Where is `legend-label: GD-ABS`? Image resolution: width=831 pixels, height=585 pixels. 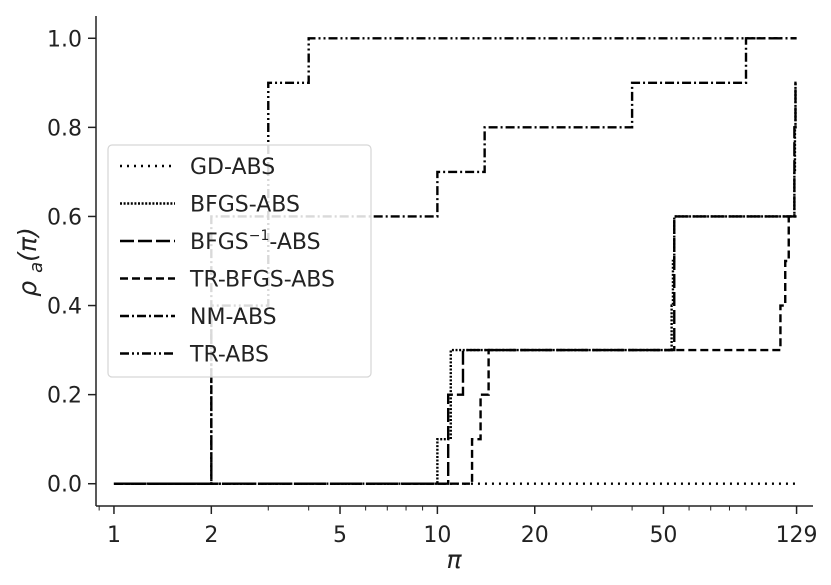
legend-label: GD-ABS is located at coordinates (232, 167).